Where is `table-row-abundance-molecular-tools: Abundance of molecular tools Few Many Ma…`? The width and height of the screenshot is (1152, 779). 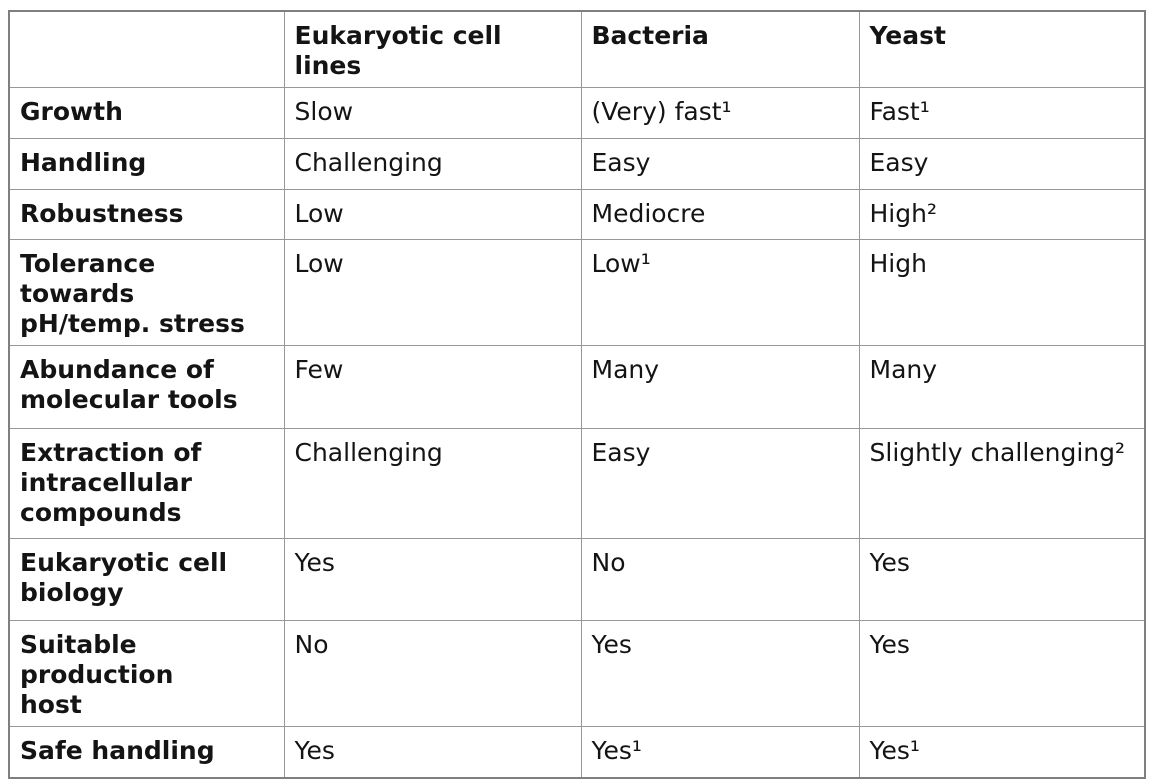
table-row-abundance-molecular-tools: Abundance of molecular tools Few Many Ma… is located at coordinates (577, 387).